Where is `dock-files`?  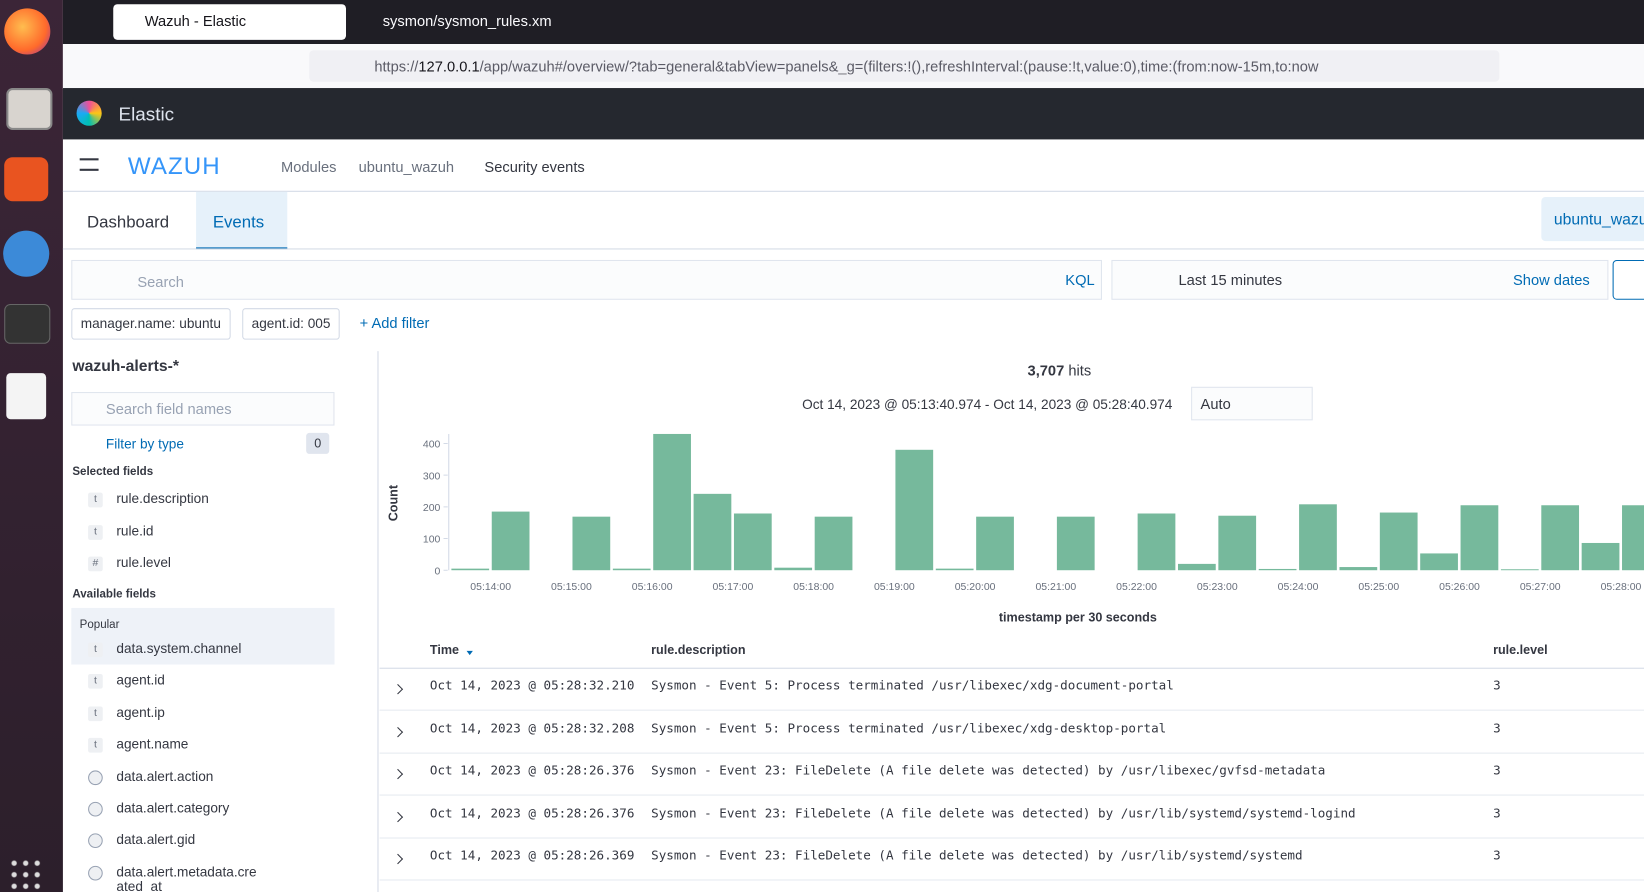
dock-files is located at coordinates (29, 109).